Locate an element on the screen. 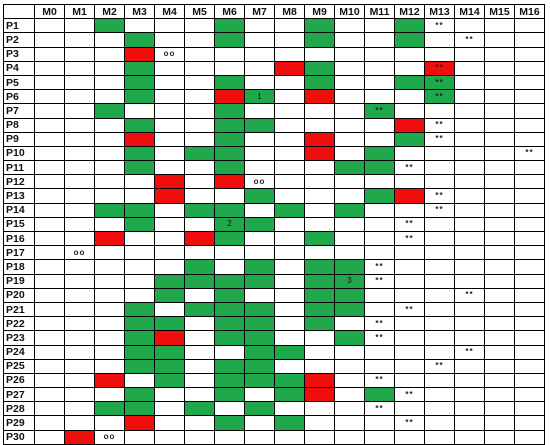 The image size is (550, 445). machine-header: M13 is located at coordinates (439, 11).